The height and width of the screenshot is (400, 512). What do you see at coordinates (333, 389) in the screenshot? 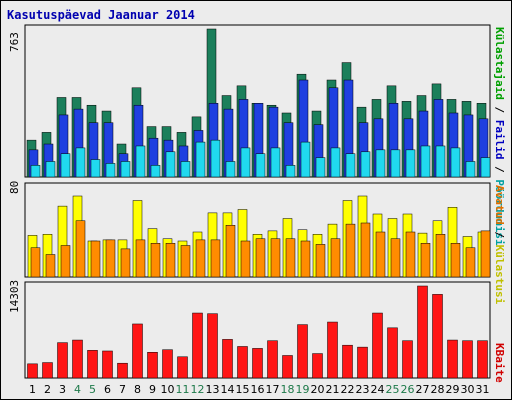
I see `x-tick-label: 21` at bounding box center [333, 389].